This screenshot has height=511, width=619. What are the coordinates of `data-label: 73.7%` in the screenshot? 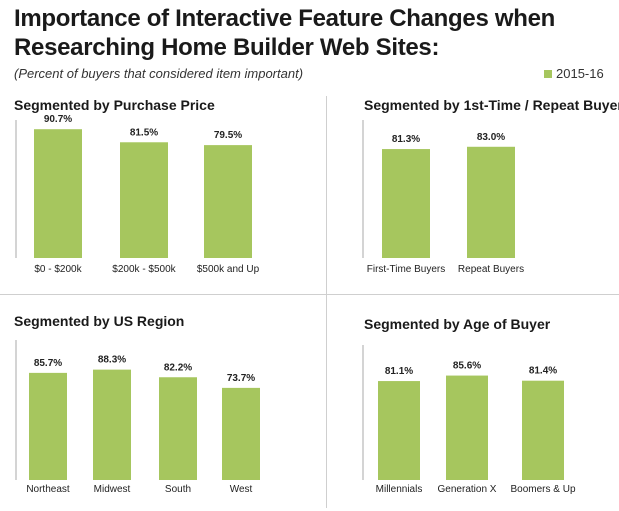 It's located at (241, 378).